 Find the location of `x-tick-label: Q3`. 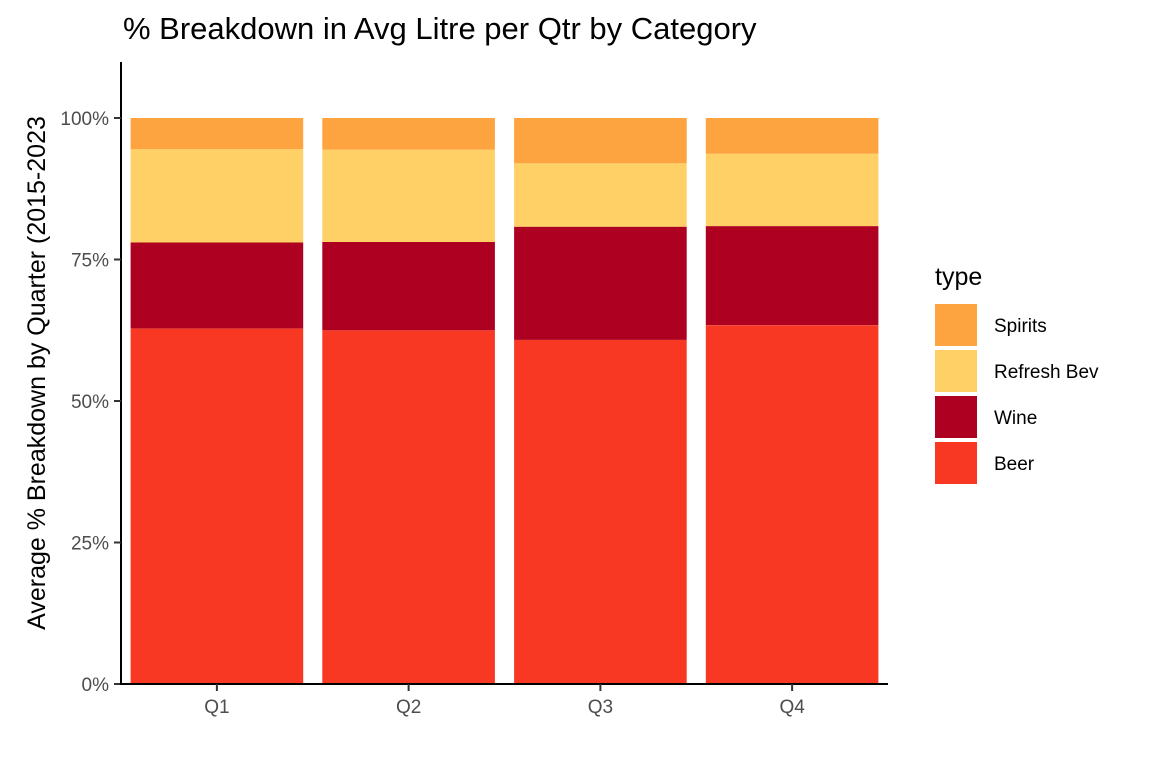

x-tick-label: Q3 is located at coordinates (600, 707).